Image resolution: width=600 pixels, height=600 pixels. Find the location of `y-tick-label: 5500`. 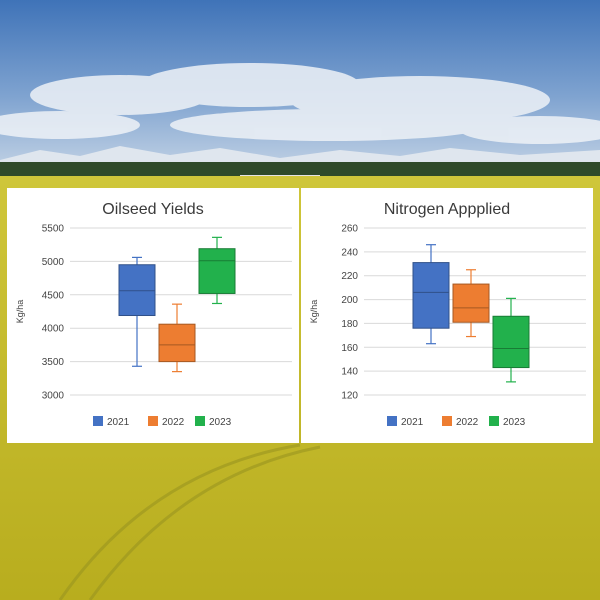

y-tick-label: 5500 is located at coordinates (53, 229).